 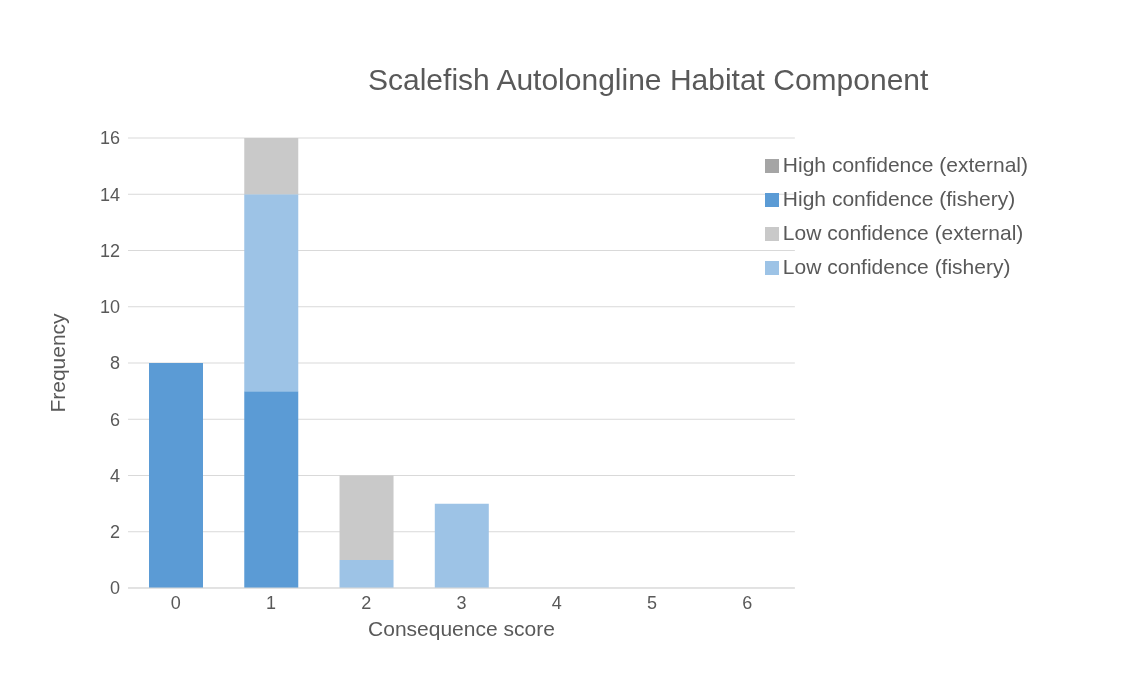 I want to click on y-tick-label: 10, so click(x=109, y=307).